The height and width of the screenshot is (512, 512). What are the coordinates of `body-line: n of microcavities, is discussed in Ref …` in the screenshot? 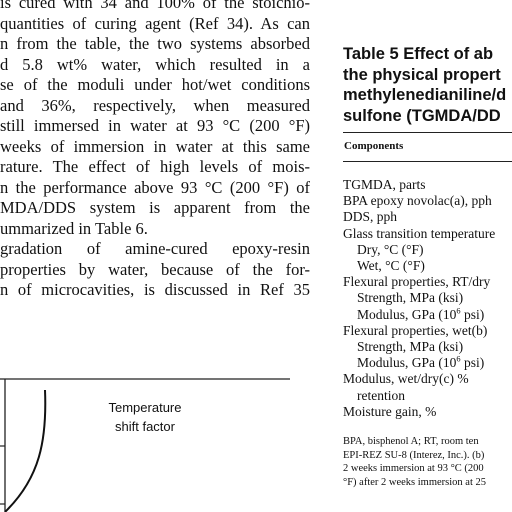 It's located at (155, 289).